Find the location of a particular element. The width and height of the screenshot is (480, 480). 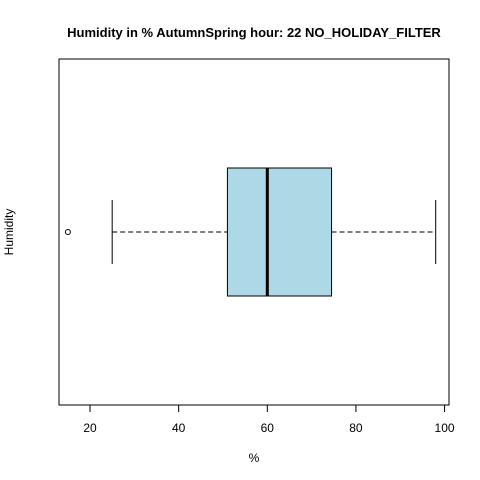

x-axis-label: % is located at coordinates (254, 458).